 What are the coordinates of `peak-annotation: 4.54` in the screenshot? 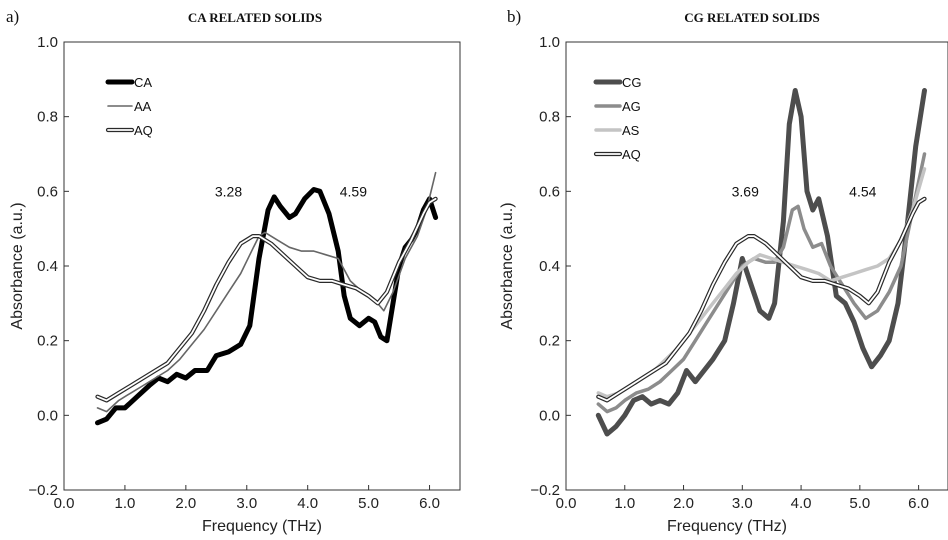 It's located at (862, 191).